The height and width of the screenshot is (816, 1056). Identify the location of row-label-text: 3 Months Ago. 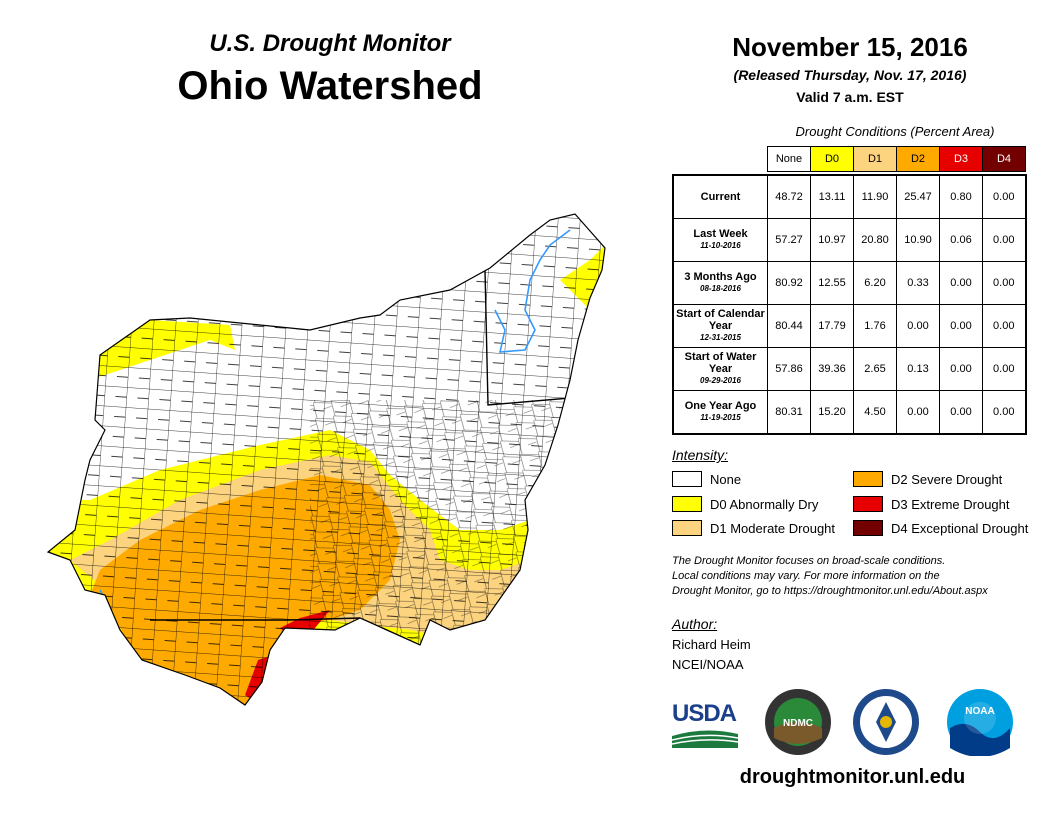
(720, 277).